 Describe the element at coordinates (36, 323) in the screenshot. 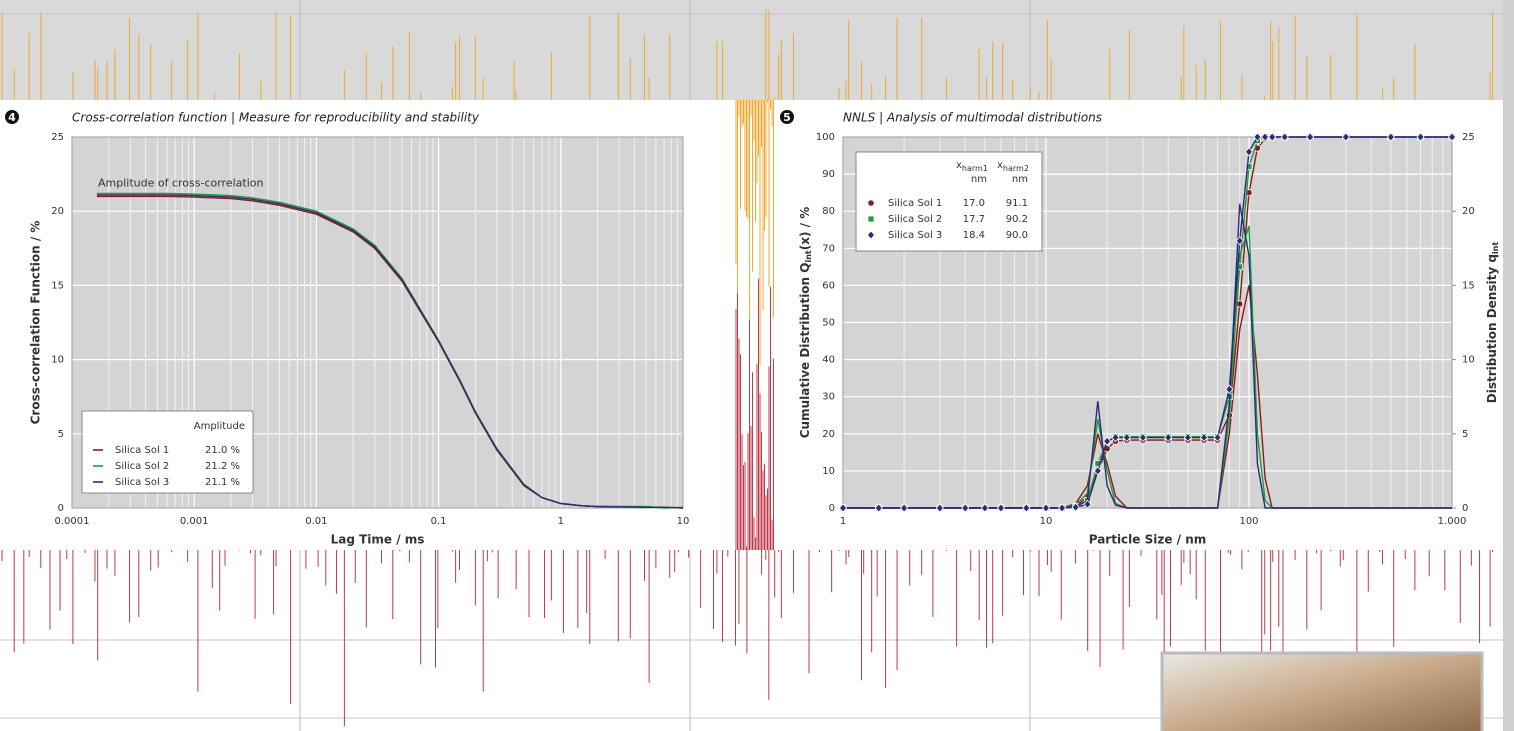

I see `y-axis-label: Cross-correlation Function / %` at that location.